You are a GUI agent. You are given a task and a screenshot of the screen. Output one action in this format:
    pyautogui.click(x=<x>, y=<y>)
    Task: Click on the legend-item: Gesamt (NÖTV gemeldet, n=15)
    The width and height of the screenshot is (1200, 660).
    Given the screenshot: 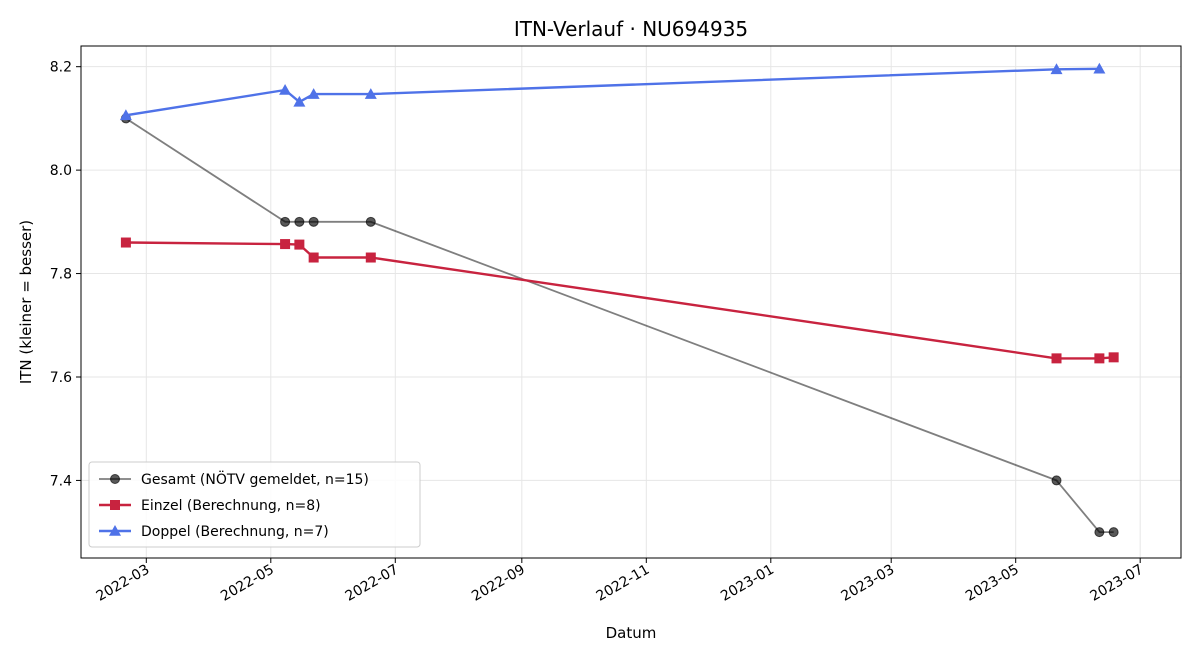 What is the action you would take?
    pyautogui.click(x=234, y=479)
    